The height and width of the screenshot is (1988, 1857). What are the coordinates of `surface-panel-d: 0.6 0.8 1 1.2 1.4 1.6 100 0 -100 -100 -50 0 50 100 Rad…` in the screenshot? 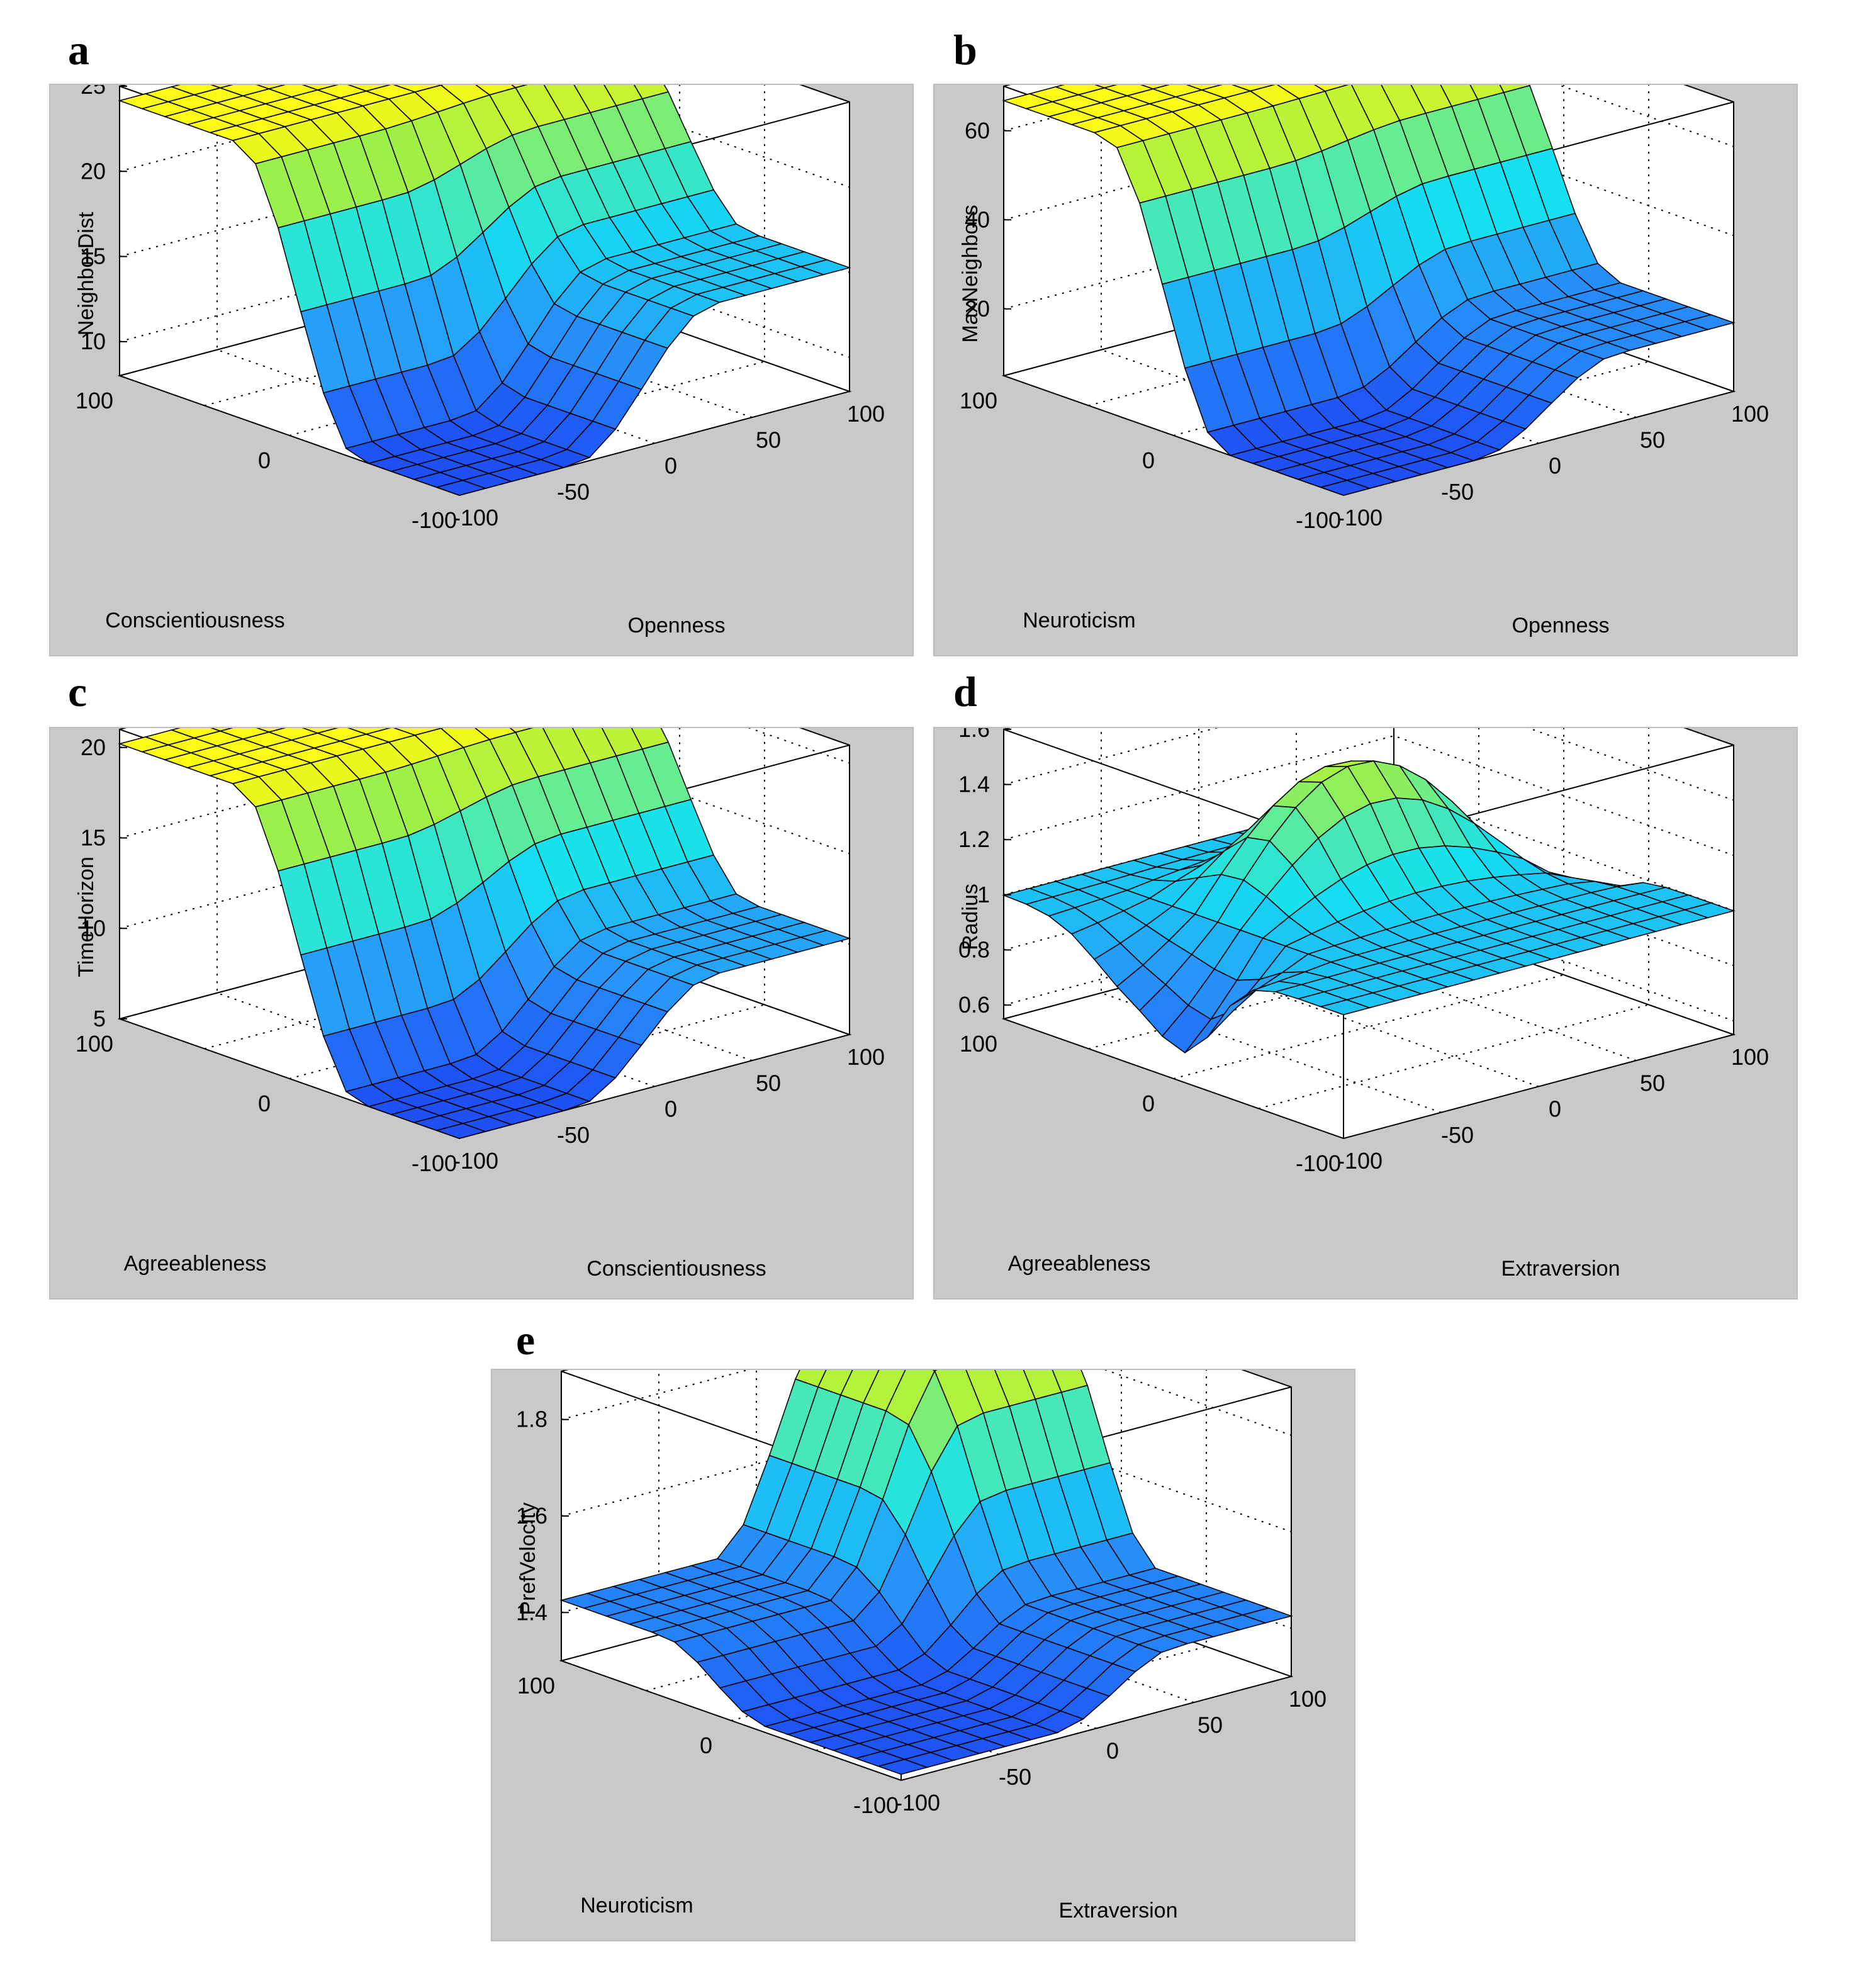 It's located at (1365, 1013).